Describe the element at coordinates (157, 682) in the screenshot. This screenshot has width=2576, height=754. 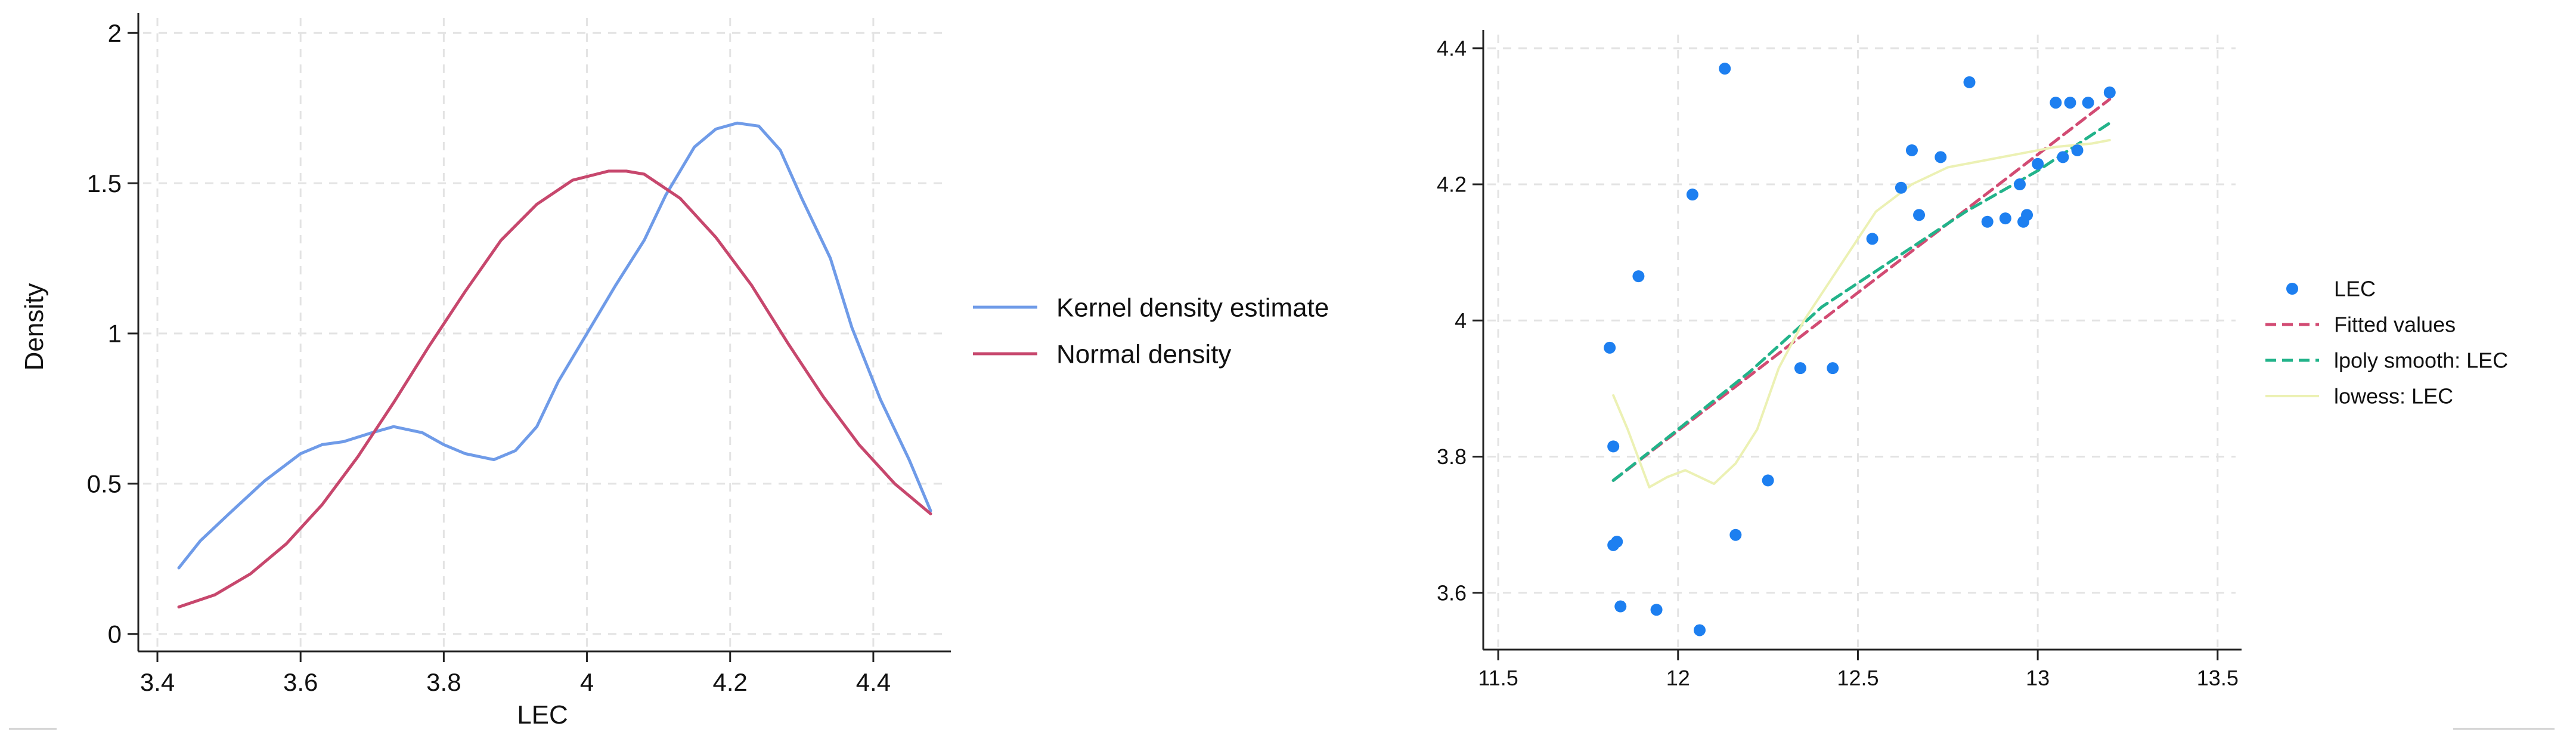
I see `left-x-tick-label: 3.4` at that location.